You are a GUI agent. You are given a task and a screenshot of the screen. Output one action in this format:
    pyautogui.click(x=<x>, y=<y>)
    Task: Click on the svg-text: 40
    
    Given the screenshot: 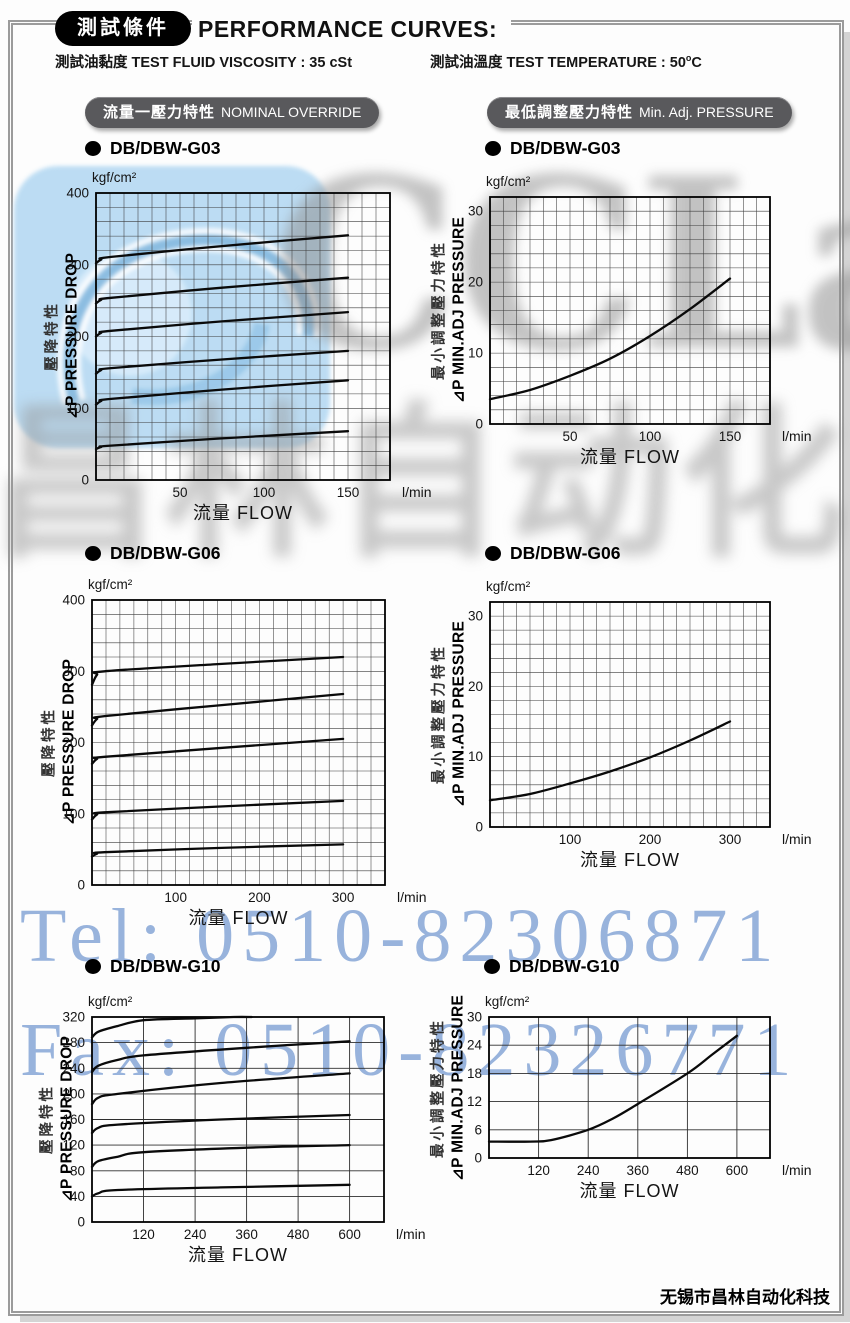 What is the action you would take?
    pyautogui.click(x=77, y=1196)
    